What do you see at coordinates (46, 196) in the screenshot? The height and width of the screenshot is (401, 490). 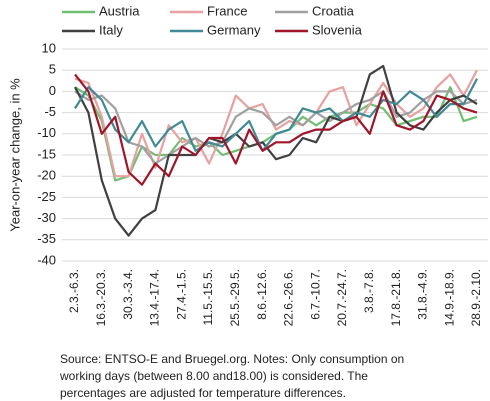 I see `y-tick-label: -25` at bounding box center [46, 196].